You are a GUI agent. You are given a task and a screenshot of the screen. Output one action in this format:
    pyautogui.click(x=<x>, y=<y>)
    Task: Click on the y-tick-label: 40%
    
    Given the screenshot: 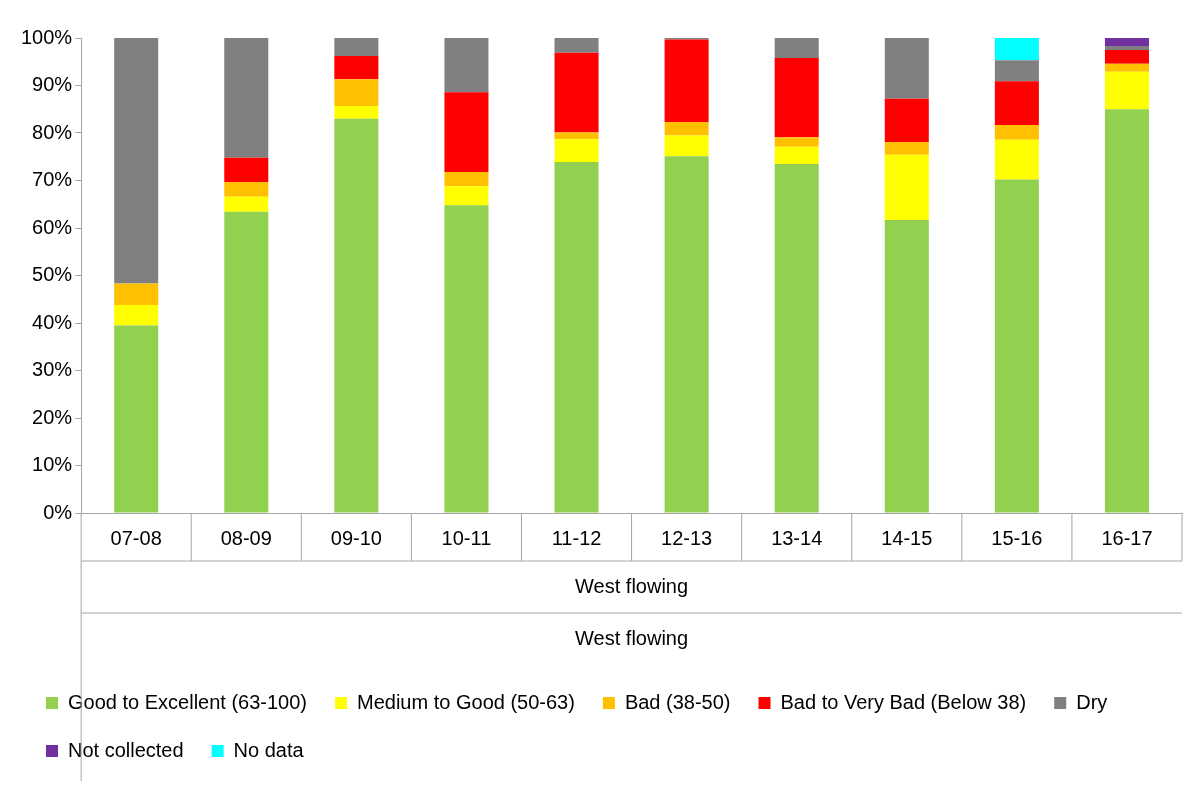 What is the action you would take?
    pyautogui.click(x=52, y=321)
    